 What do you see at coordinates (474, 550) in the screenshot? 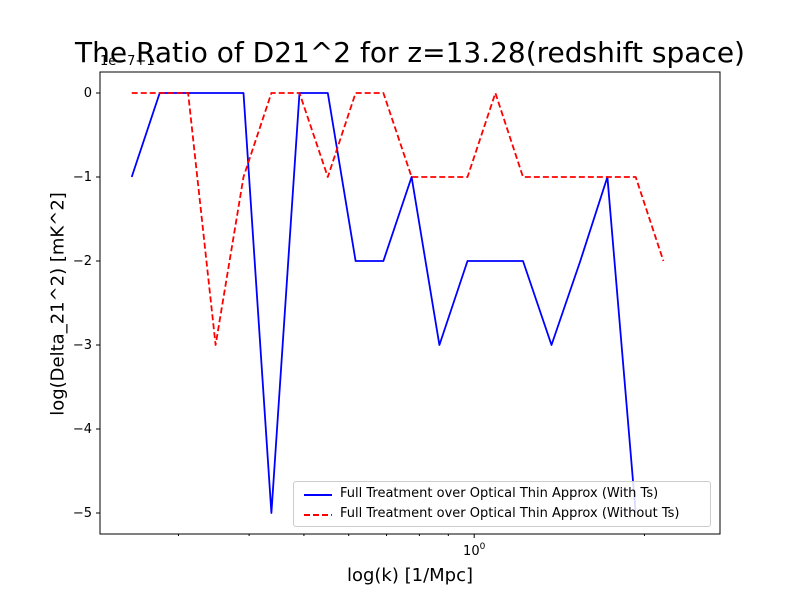
I see `x-tick-label: 100` at bounding box center [474, 550].